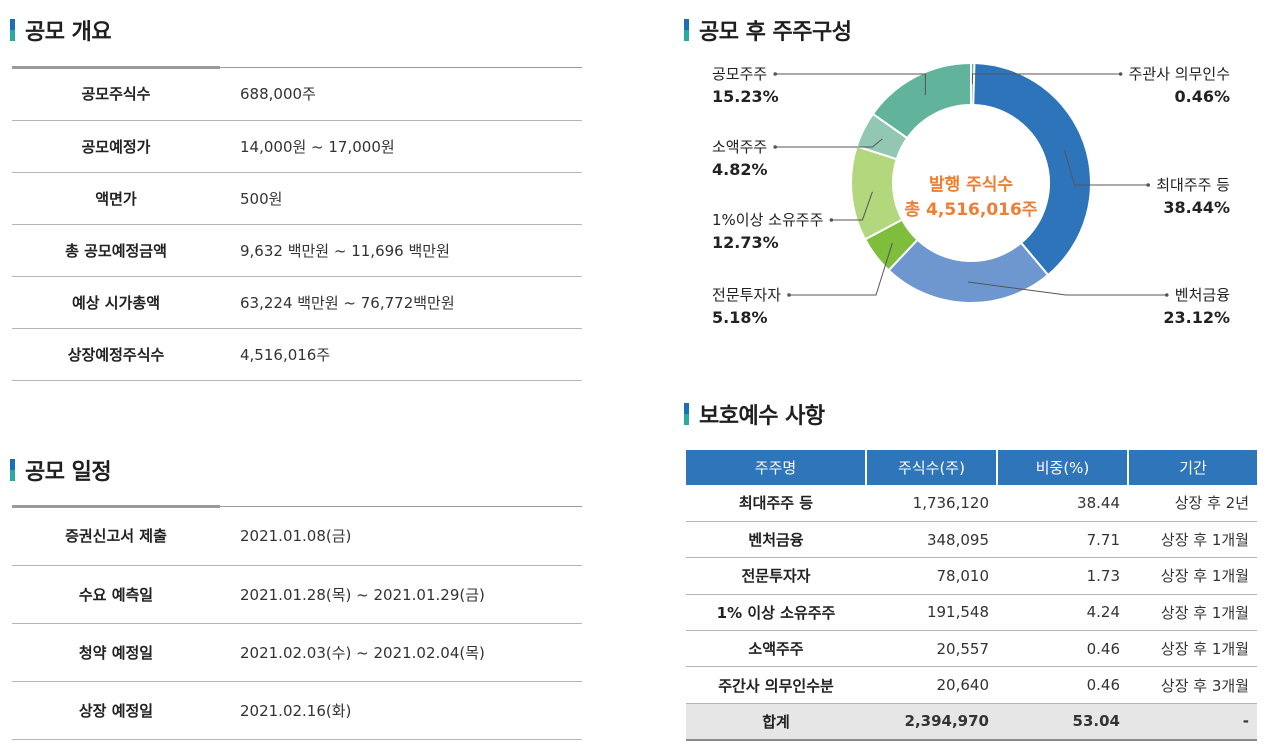 This screenshot has width=1268, height=756. I want to click on overview-top-rule, so click(116, 67).